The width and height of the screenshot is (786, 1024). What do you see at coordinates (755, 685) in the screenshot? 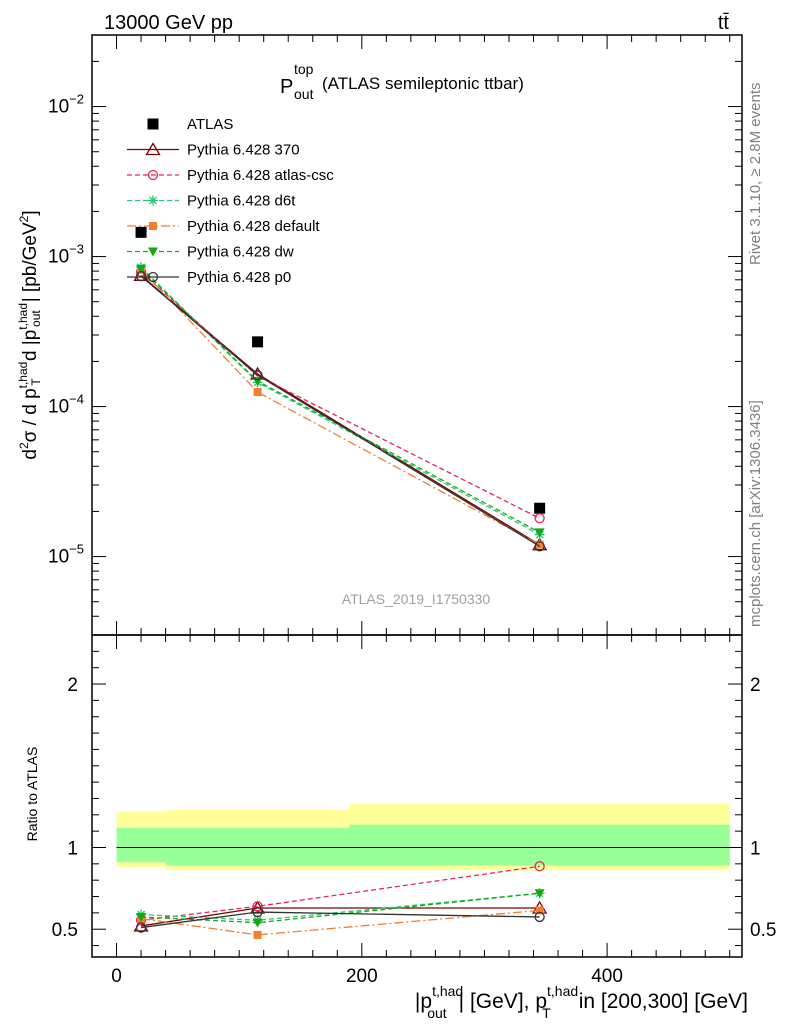
I see `ratio-y-tick-label-right: 2` at bounding box center [755, 685].